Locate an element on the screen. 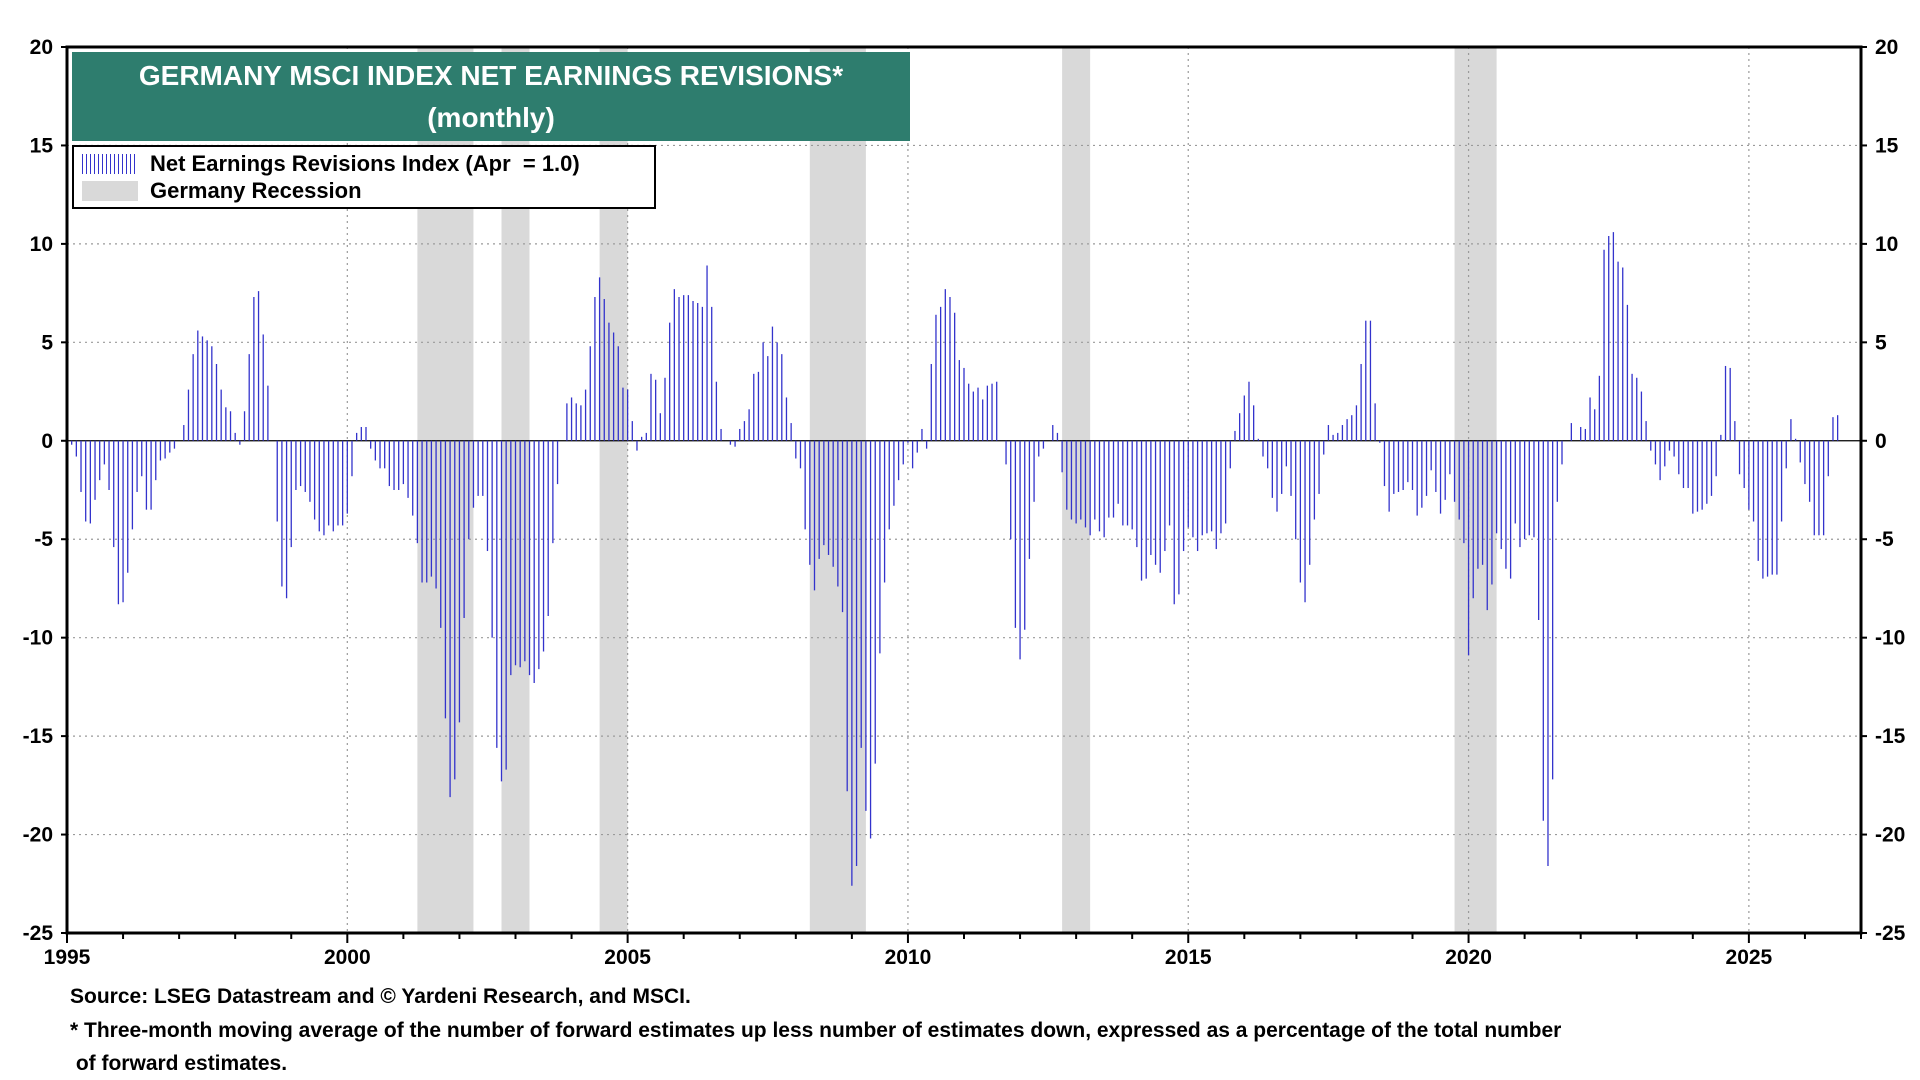 The width and height of the screenshot is (1920, 1080). ytick-label-right-15: 15 is located at coordinates (1887, 145).